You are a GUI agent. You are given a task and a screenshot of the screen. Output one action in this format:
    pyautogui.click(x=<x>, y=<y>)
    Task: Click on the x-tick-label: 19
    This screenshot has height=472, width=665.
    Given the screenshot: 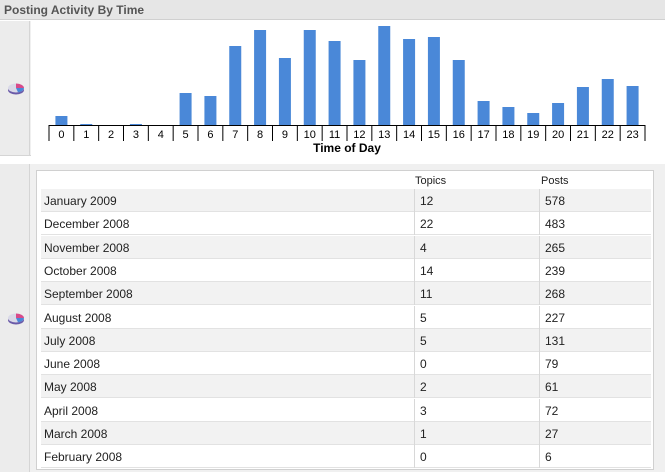 What is the action you would take?
    pyautogui.click(x=533, y=135)
    